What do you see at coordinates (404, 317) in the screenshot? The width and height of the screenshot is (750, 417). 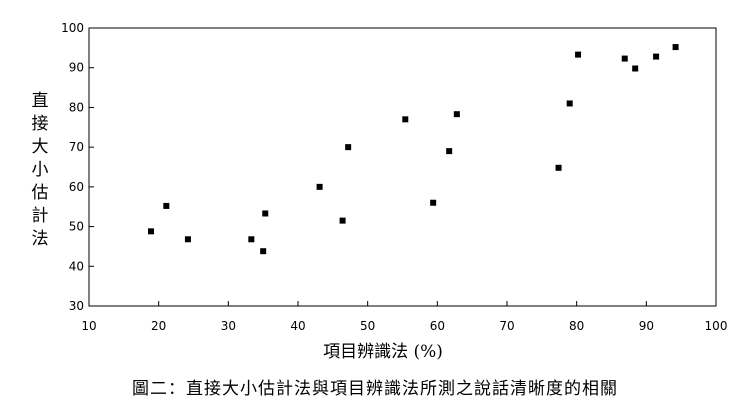 I see `x-axis: 10 20 30 40 50 60 70 80 90 100` at bounding box center [404, 317].